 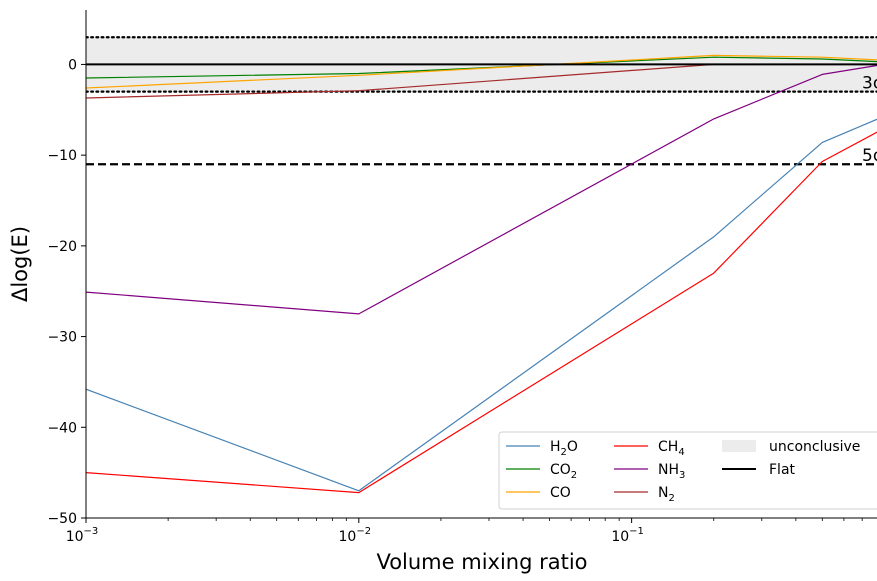 I want to click on legend: H2O CO2 CO CH4 NH3 N2 unconclusive Flat, so click(x=687, y=470).